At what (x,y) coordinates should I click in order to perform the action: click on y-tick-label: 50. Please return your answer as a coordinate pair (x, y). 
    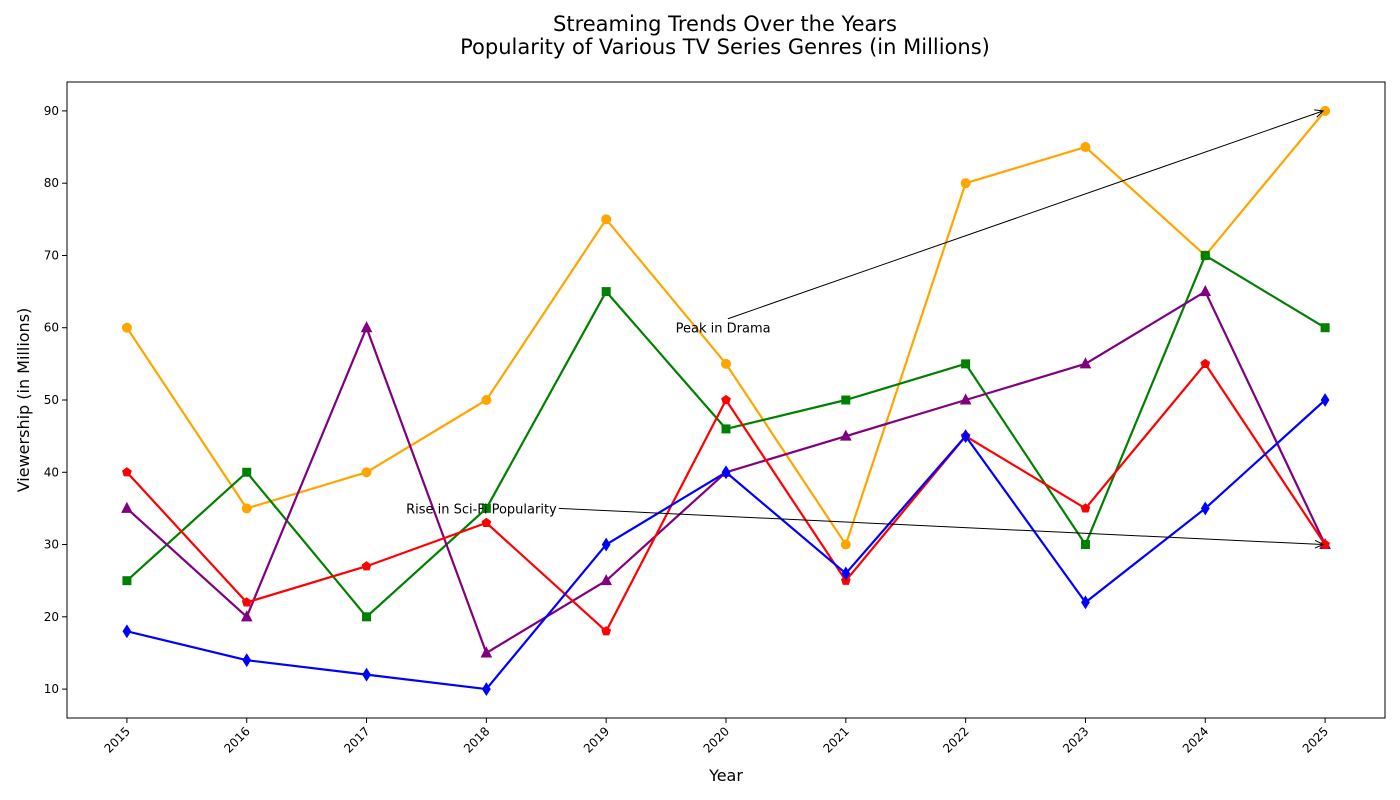
    Looking at the image, I should click on (51, 400).